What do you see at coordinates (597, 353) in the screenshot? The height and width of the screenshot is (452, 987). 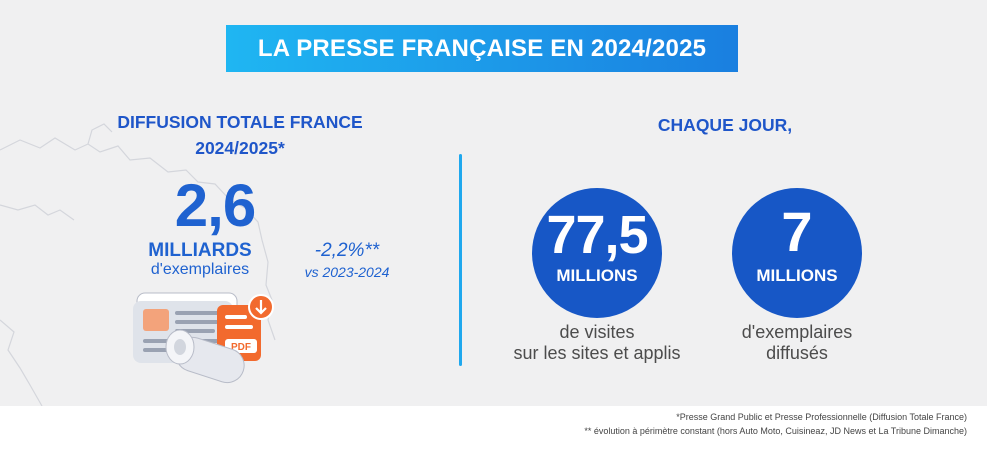 I see `visits-caption-line2: sur les sites et applis` at bounding box center [597, 353].